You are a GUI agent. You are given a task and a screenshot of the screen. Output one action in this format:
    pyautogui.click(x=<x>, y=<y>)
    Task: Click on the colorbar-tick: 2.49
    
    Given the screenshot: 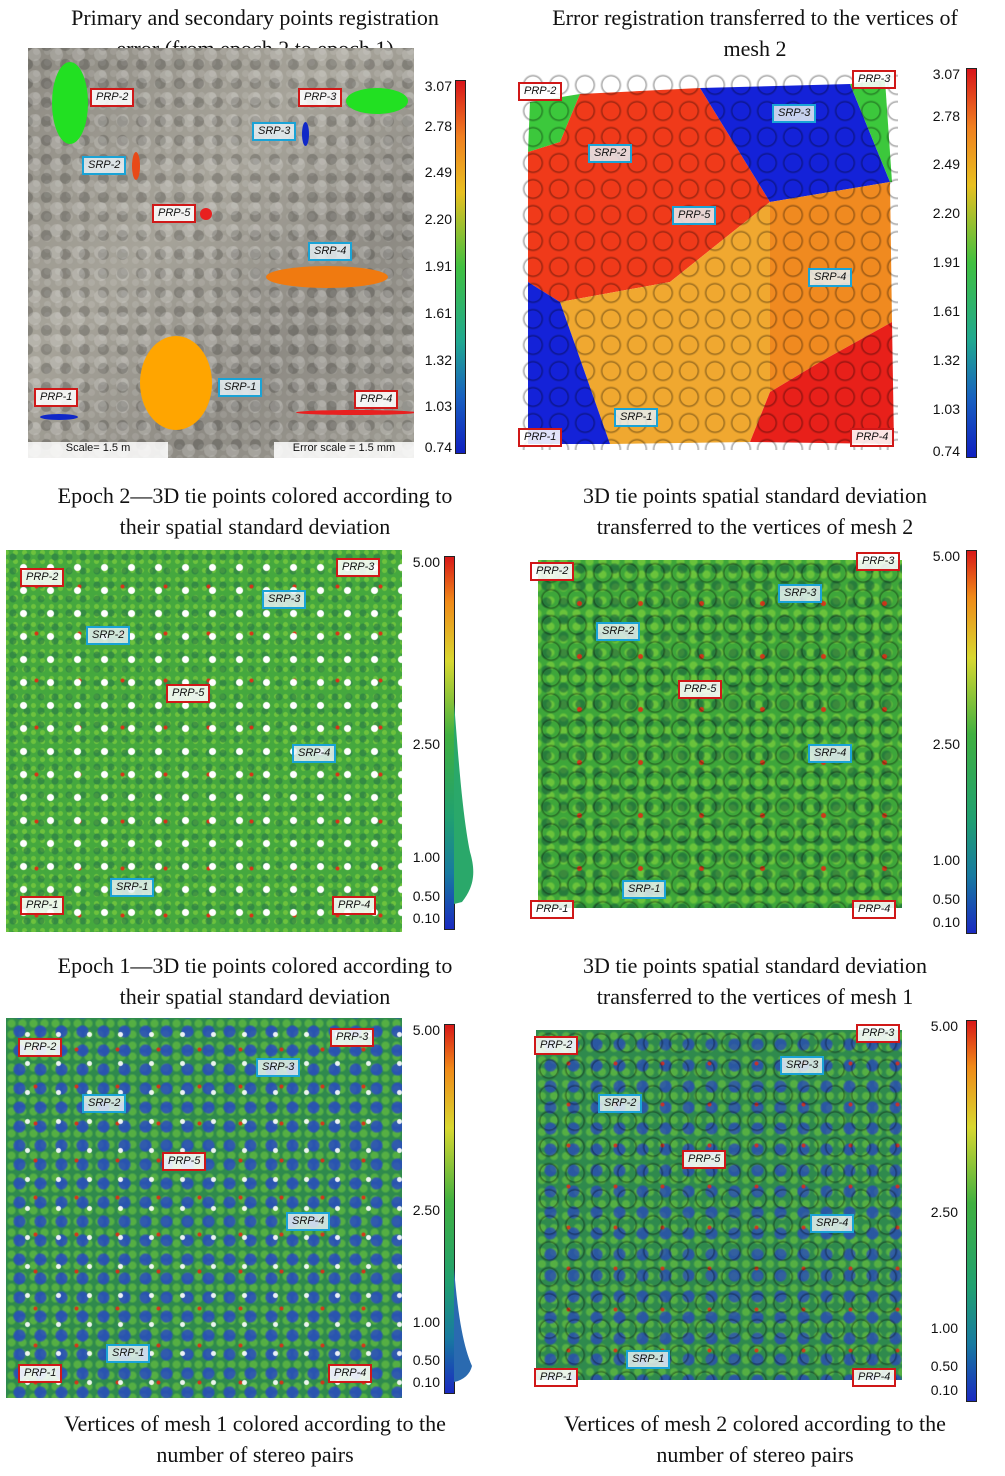 What is the action you would take?
    pyautogui.click(x=946, y=164)
    